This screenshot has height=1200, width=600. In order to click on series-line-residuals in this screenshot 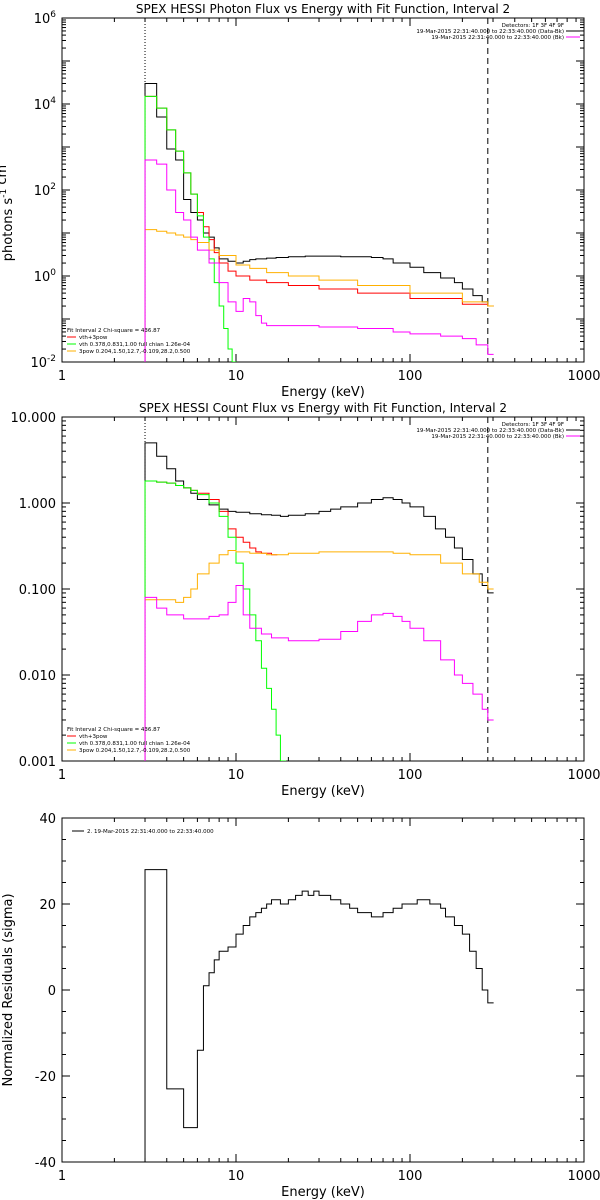, I will do `click(319, 1015)`.